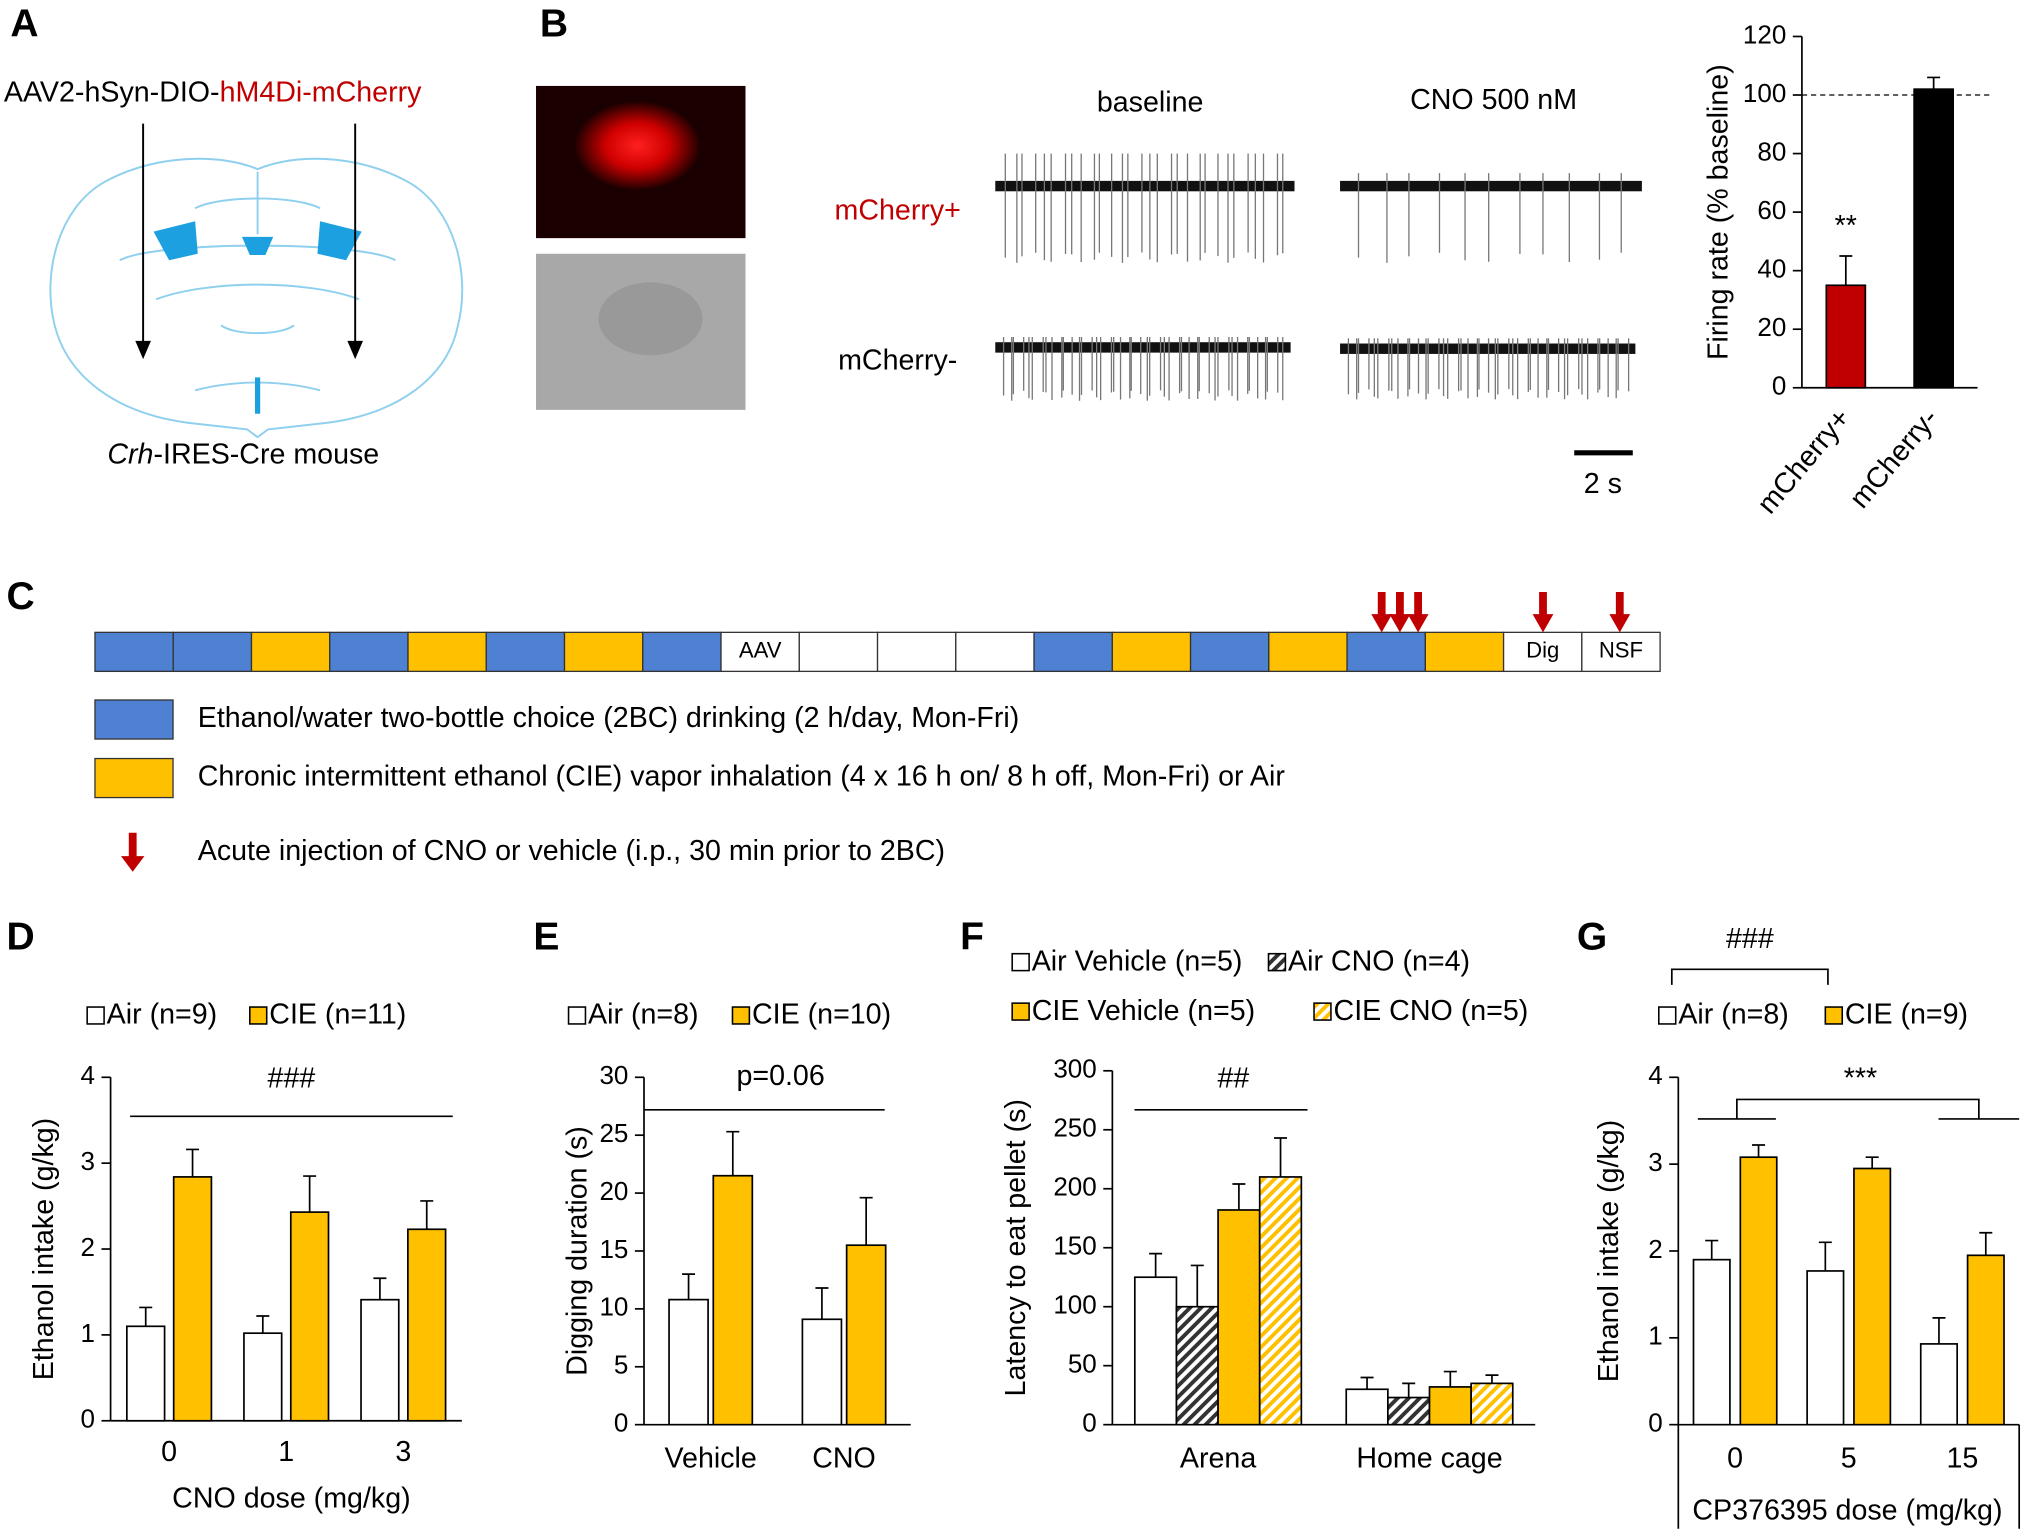  Describe the element at coordinates (897, 360) in the screenshot. I see `cell-label: mCherry-` at that location.